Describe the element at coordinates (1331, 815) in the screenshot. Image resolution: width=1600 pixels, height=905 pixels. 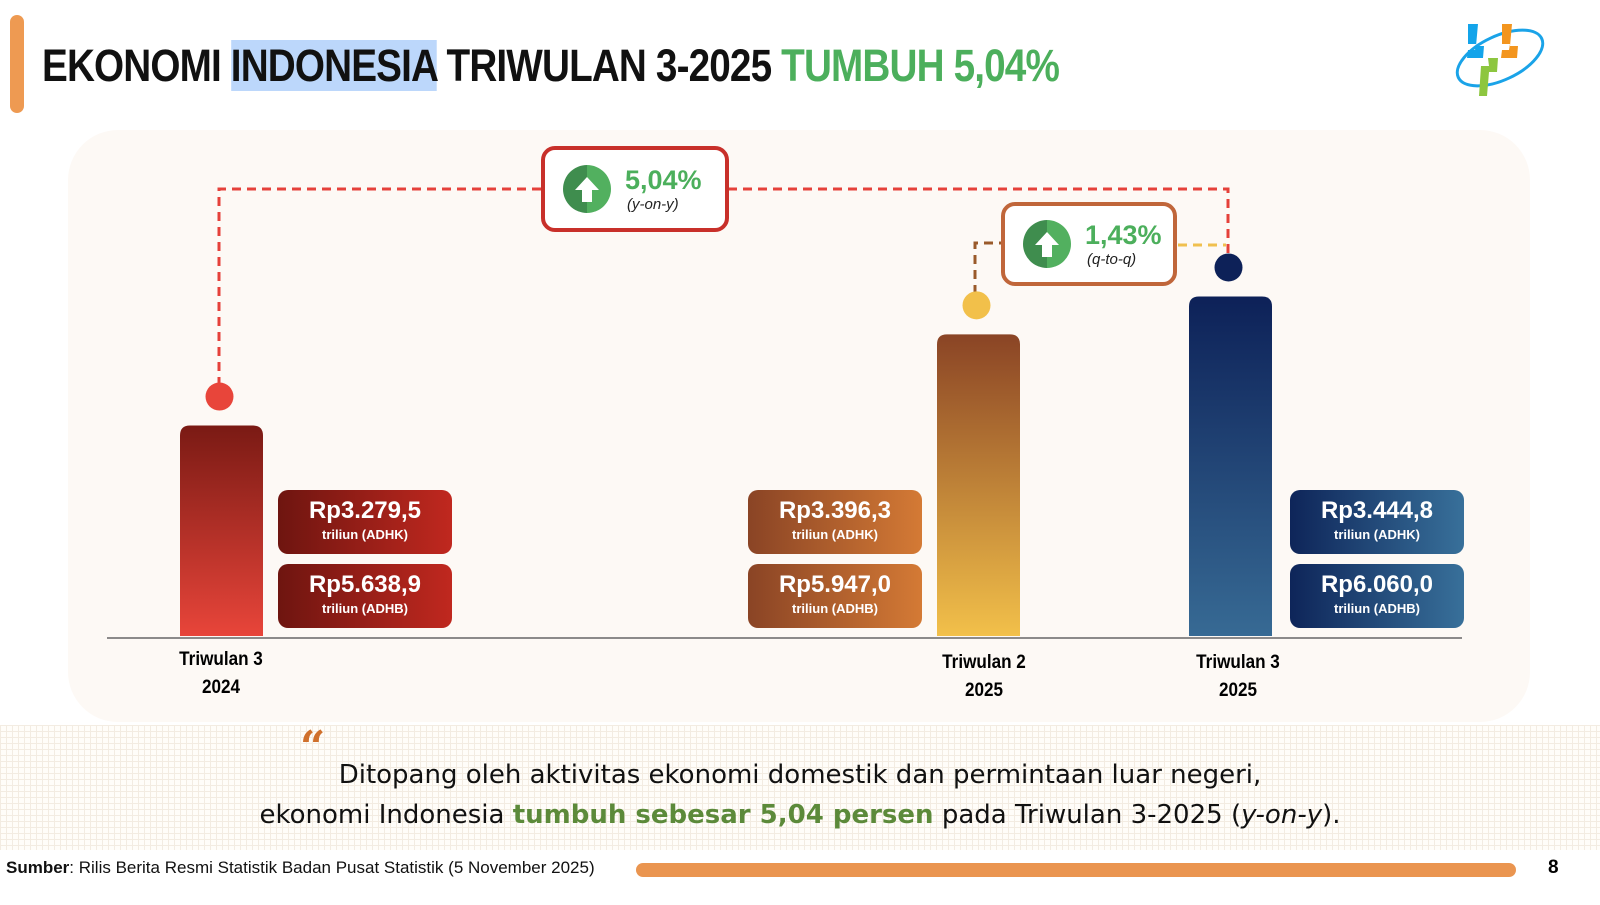
I see `quote-text: ).` at that location.